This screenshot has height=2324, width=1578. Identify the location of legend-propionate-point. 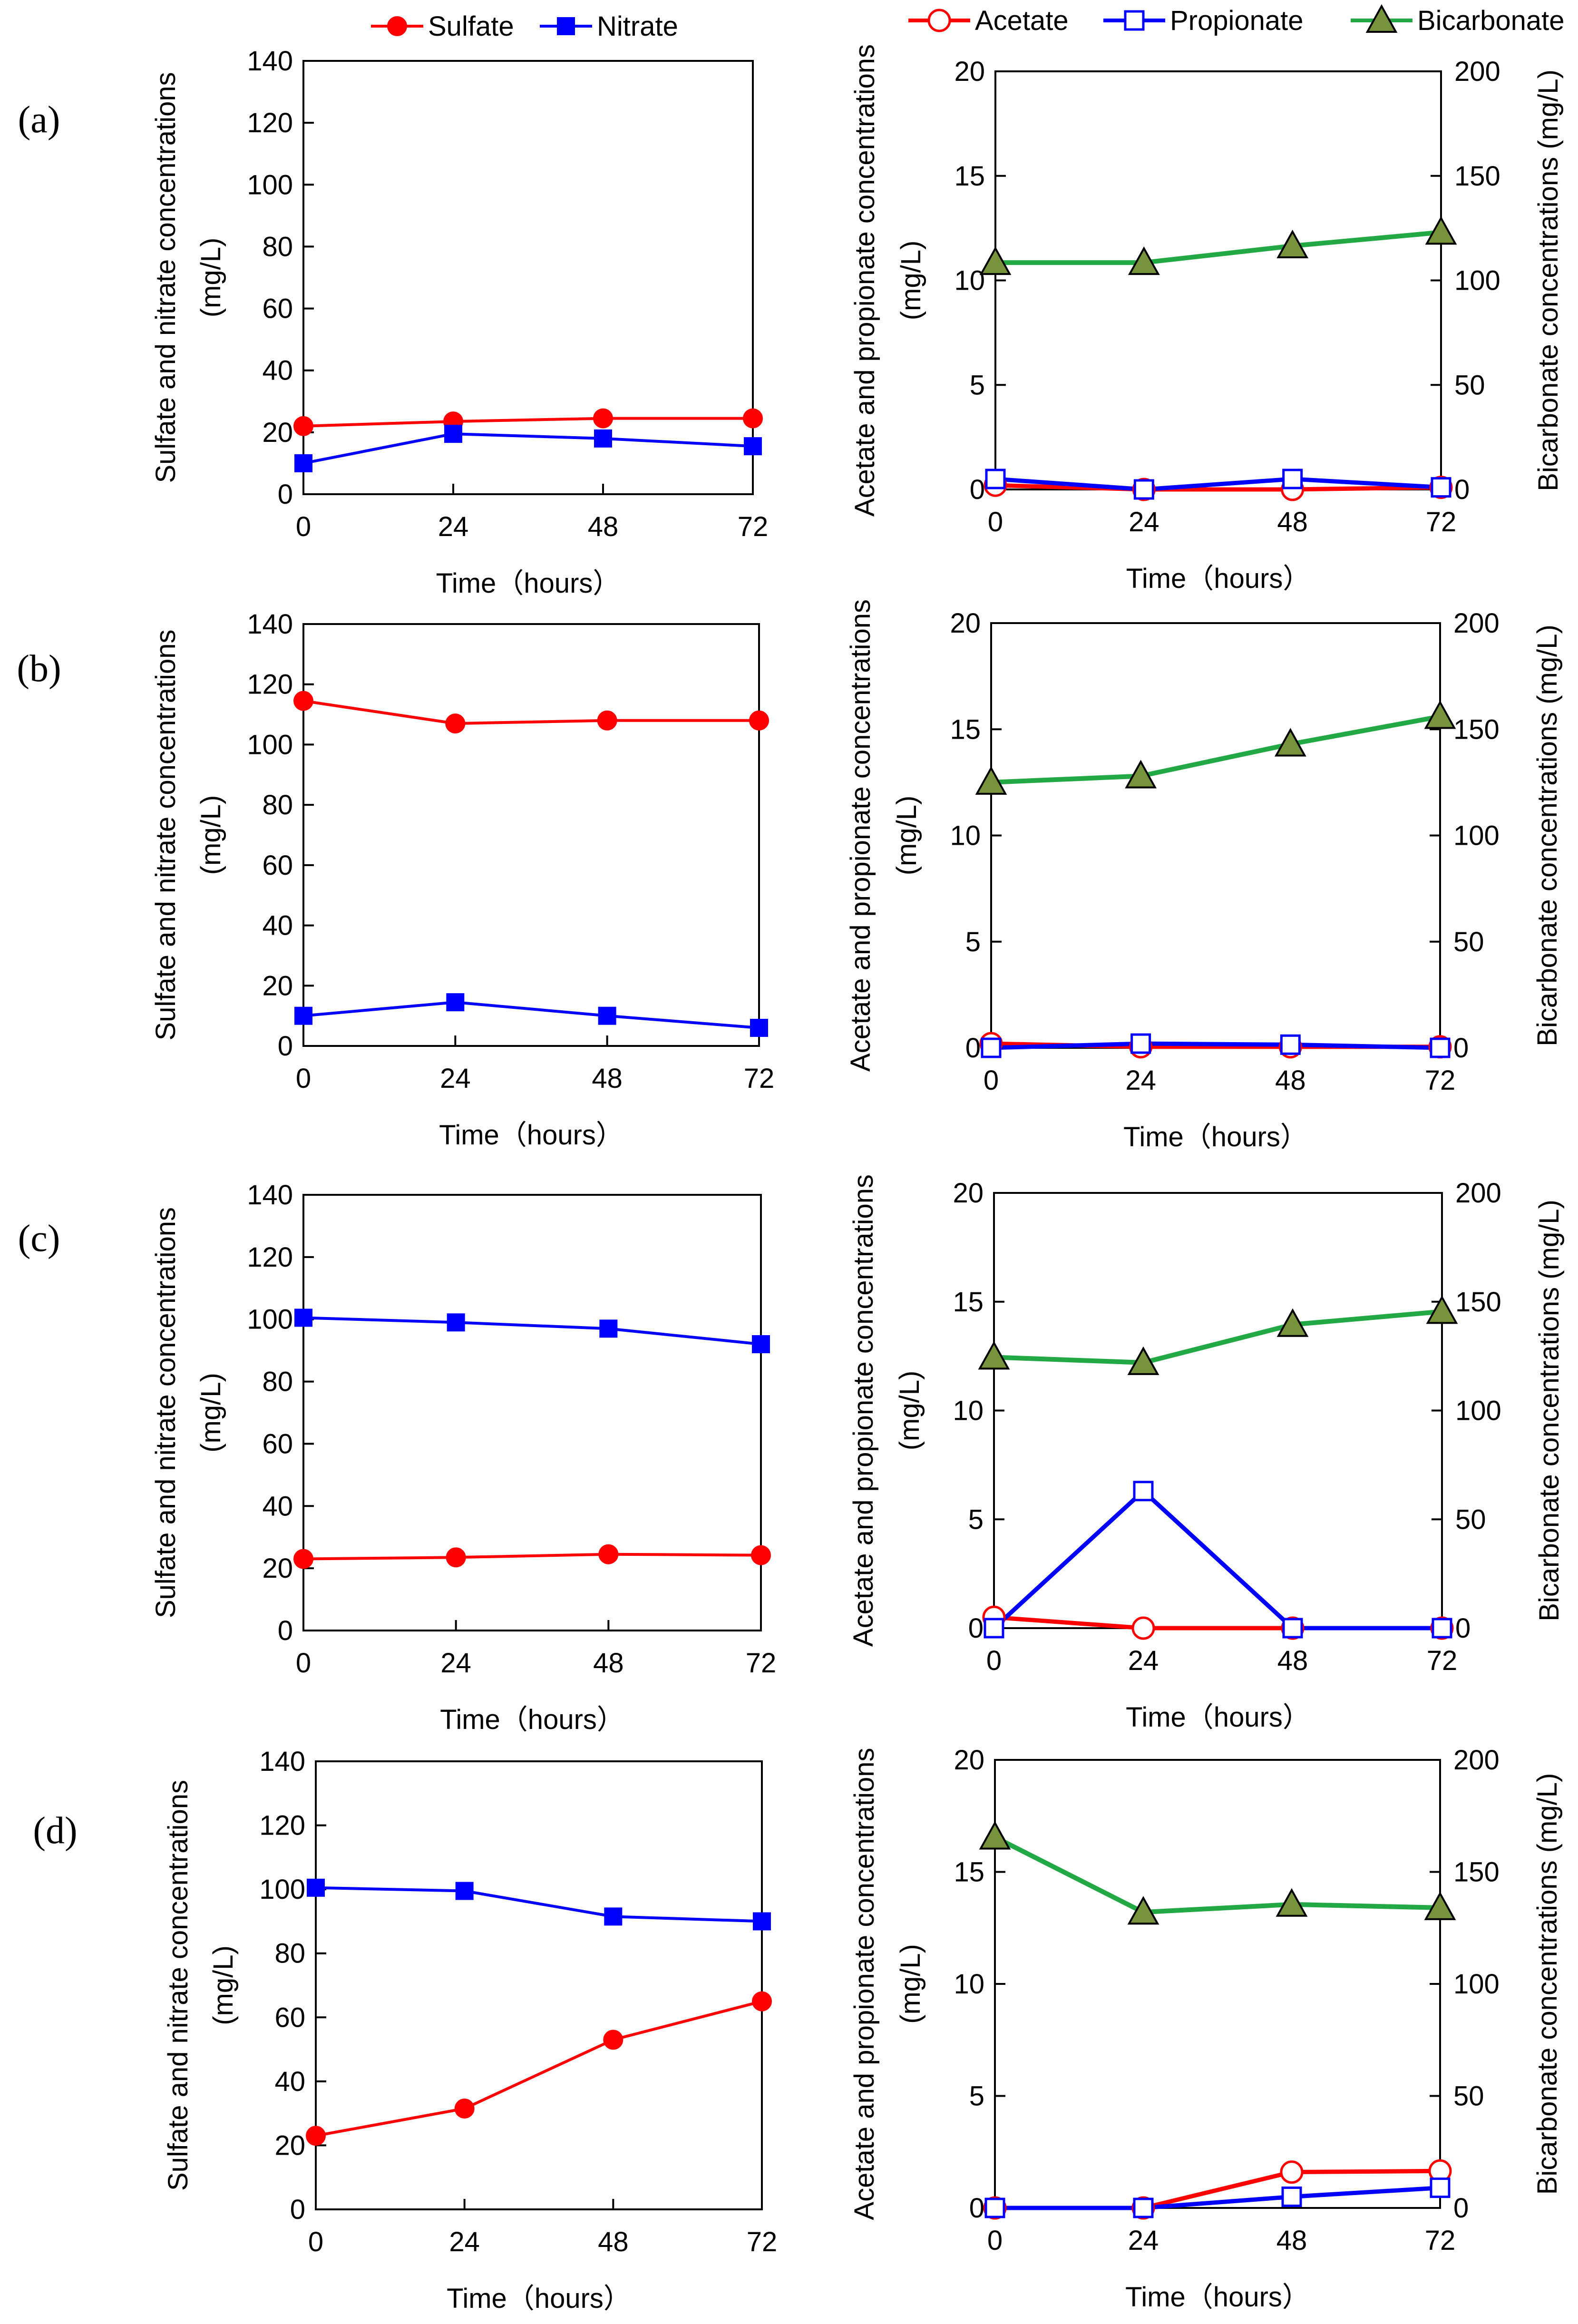
(1134, 20).